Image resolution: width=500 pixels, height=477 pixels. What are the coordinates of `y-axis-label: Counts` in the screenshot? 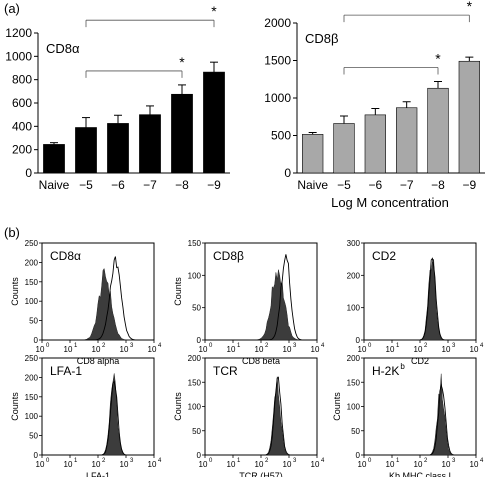 It's located at (15, 291).